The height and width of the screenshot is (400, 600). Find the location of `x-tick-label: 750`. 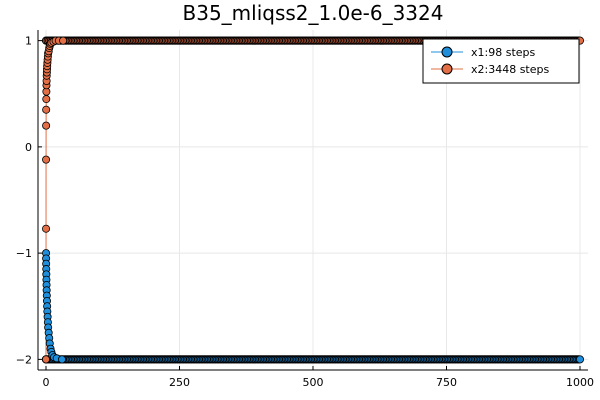

x-tick-label: 750 is located at coordinates (446, 382).